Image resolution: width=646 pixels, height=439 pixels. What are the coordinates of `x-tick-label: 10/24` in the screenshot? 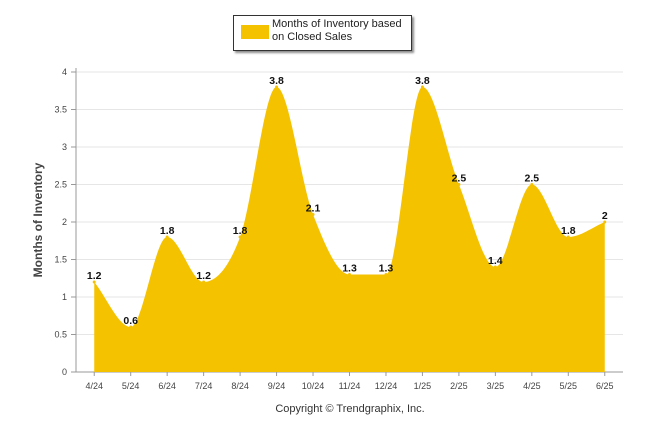 It's located at (313, 386).